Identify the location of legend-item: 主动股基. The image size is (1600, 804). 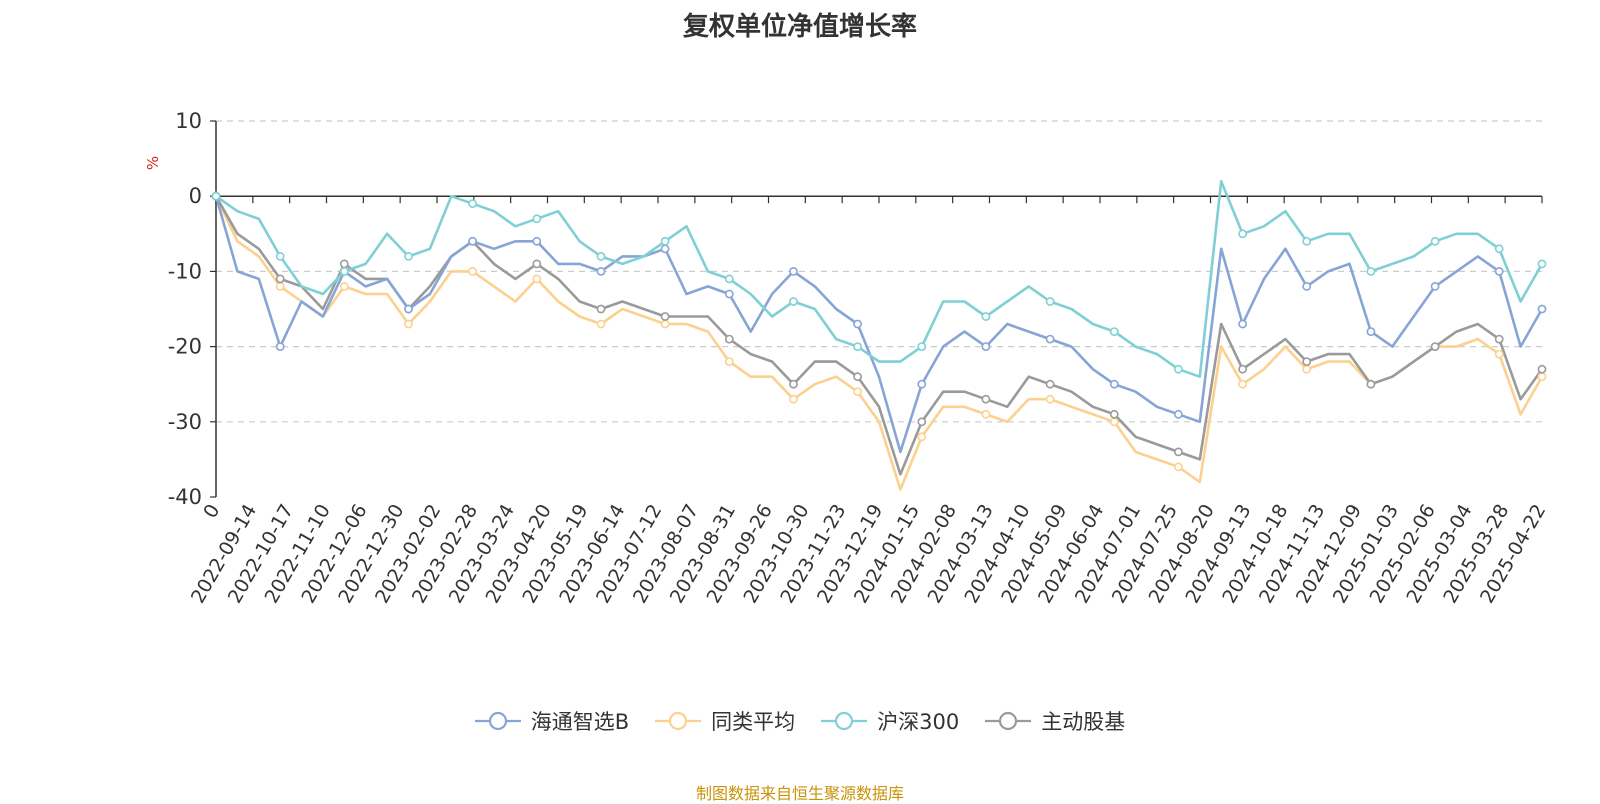
(1055, 721).